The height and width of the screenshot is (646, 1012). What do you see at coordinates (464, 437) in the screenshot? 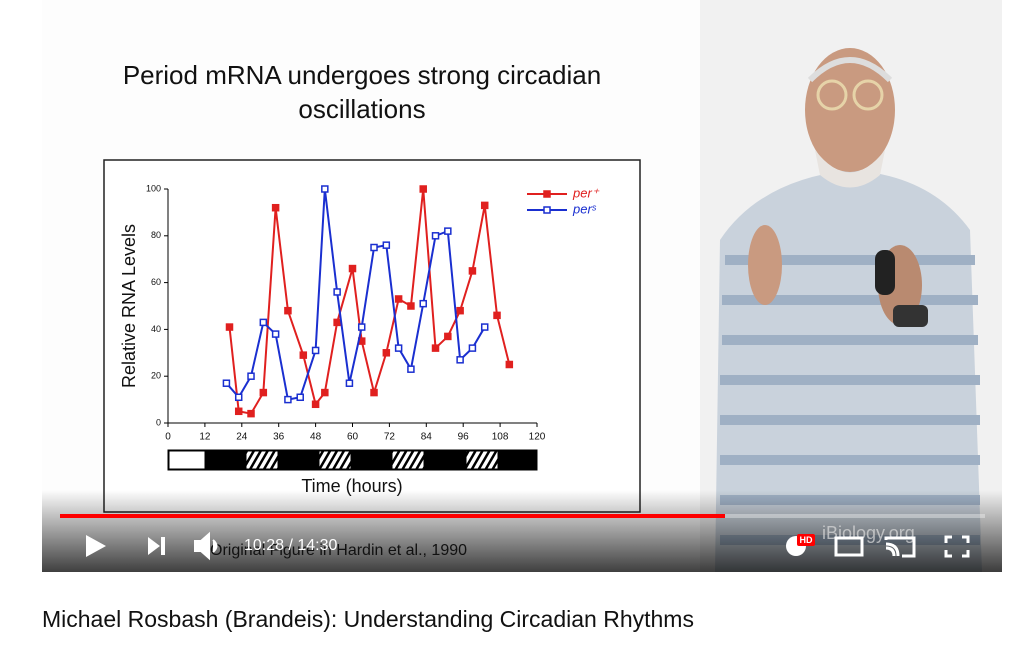
I see `x-tick-label: 96` at bounding box center [464, 437].